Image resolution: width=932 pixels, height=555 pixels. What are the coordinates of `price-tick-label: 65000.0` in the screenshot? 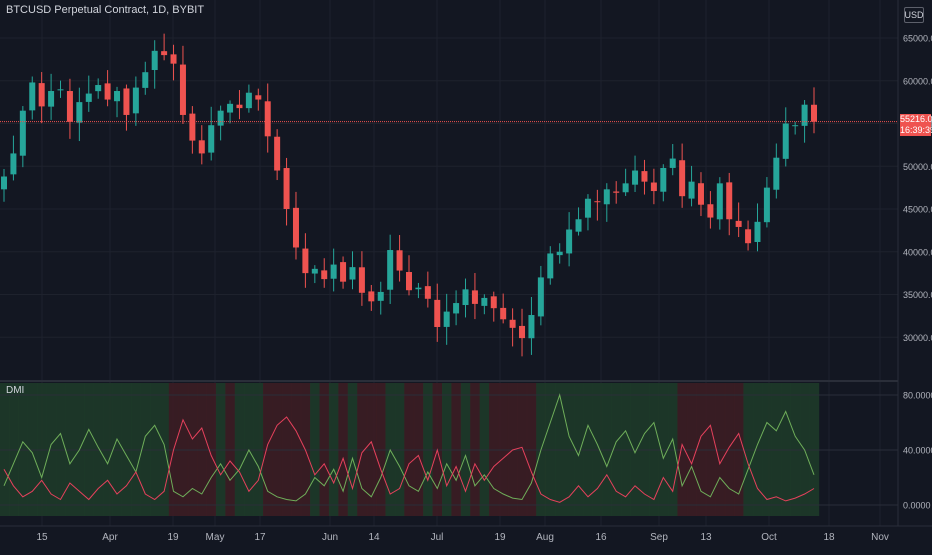 It's located at (917, 39).